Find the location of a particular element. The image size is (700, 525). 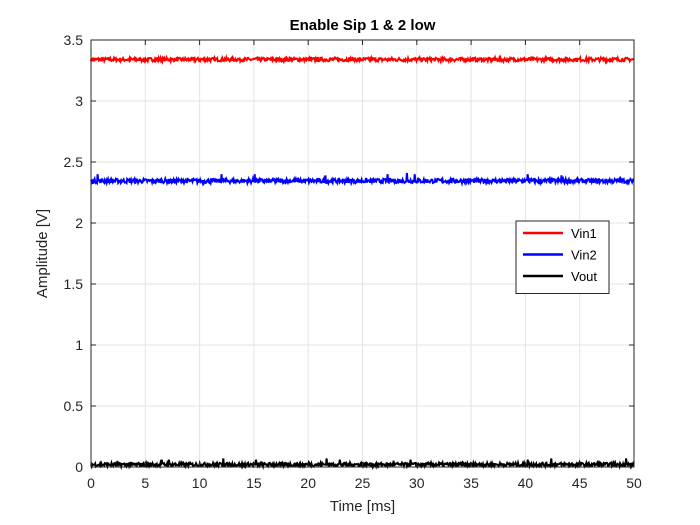

legend-label-vin1: Vin1 is located at coordinates (584, 233).